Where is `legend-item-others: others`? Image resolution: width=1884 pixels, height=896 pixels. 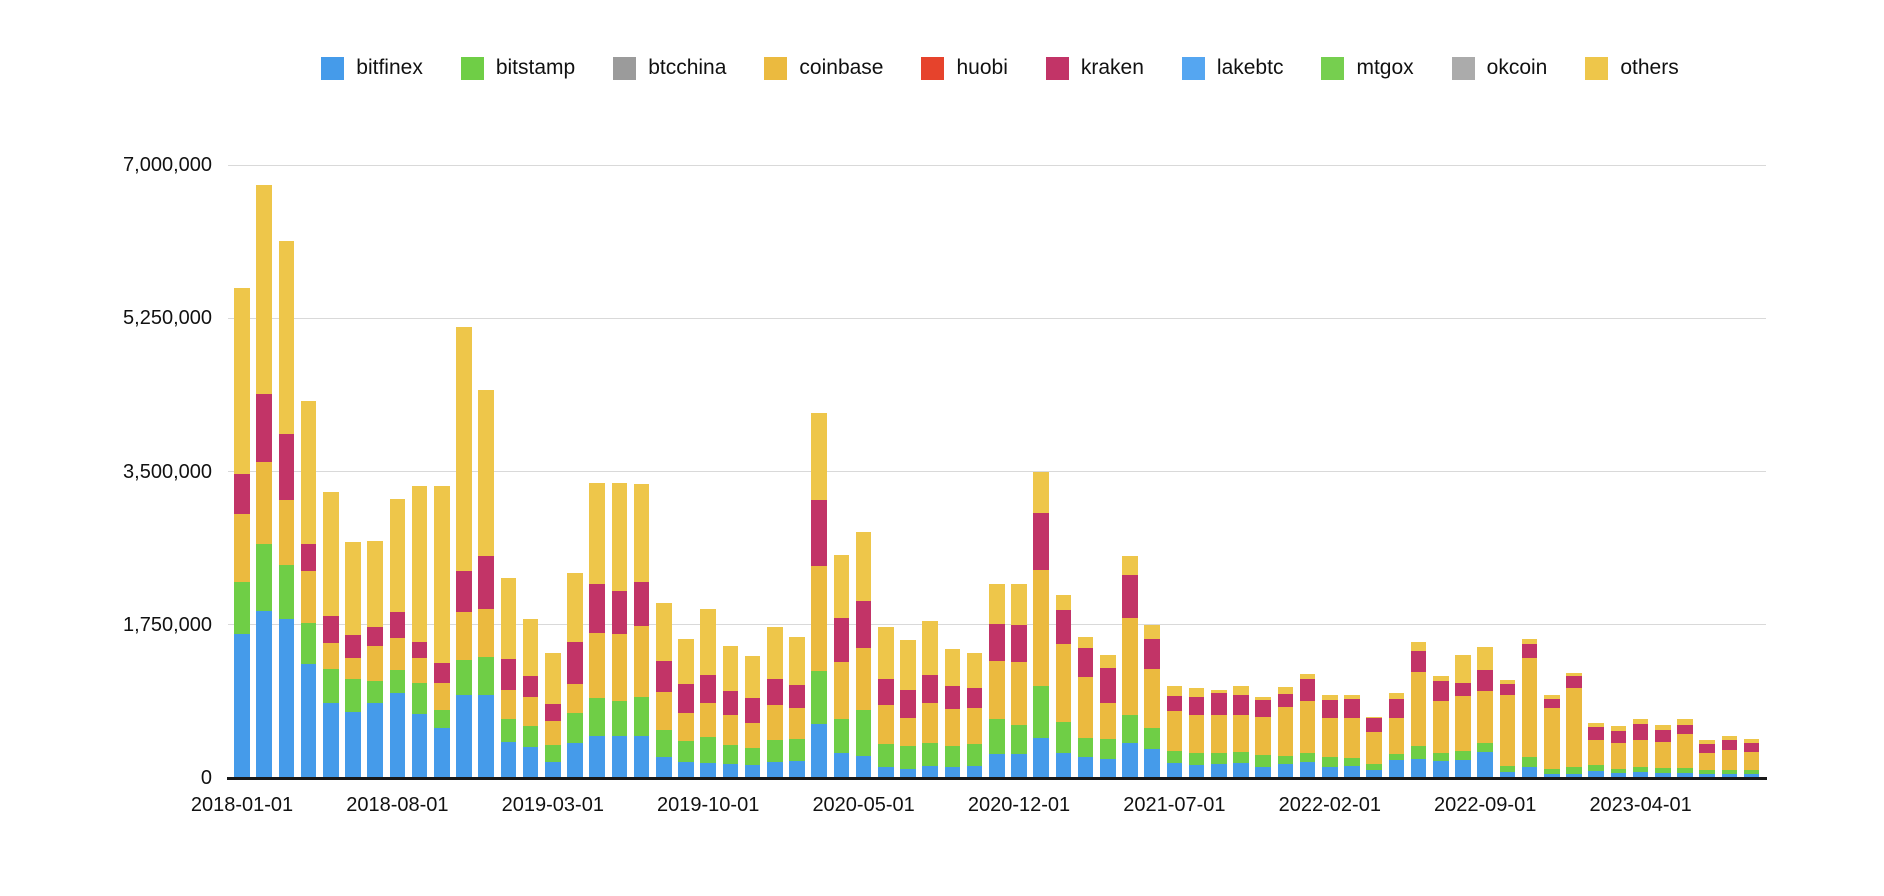
legend-item-others: others is located at coordinates (1632, 68).